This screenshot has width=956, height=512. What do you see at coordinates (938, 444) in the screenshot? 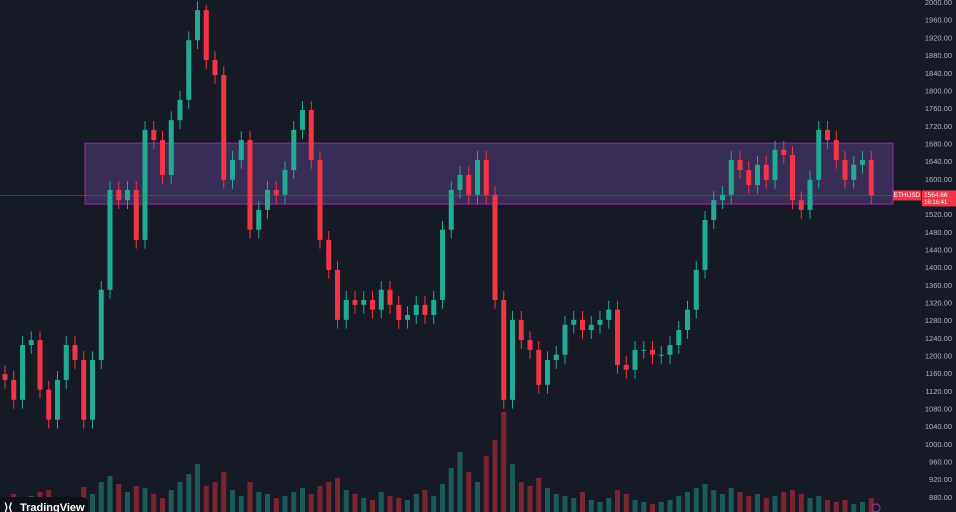
I see `y-tick-label: 1000.00` at bounding box center [938, 444].